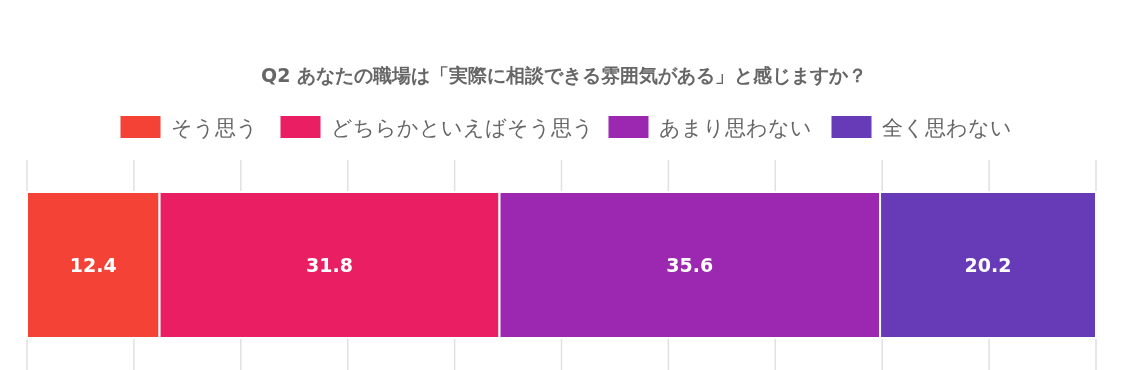  Describe the element at coordinates (329, 264) in the screenshot. I see `data-label: 31.8` at that location.